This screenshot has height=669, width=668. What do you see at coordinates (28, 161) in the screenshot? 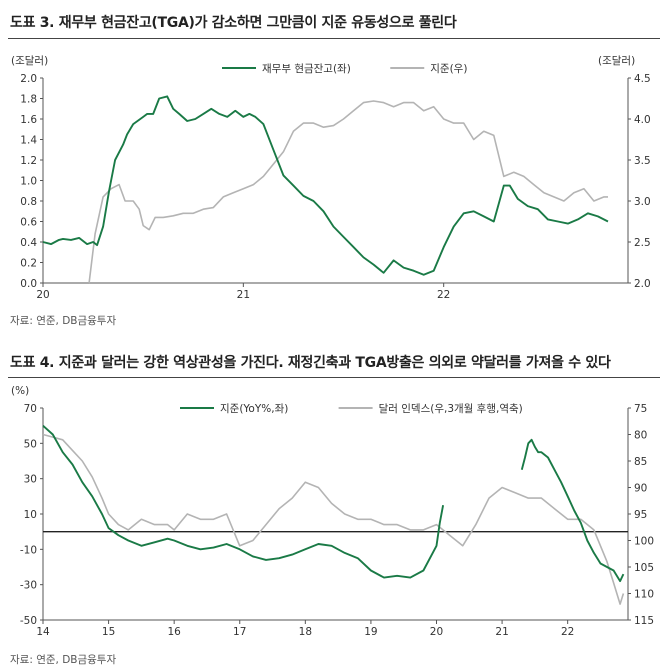
I see `fig3-left-tick-label: 1.2` at bounding box center [28, 161].